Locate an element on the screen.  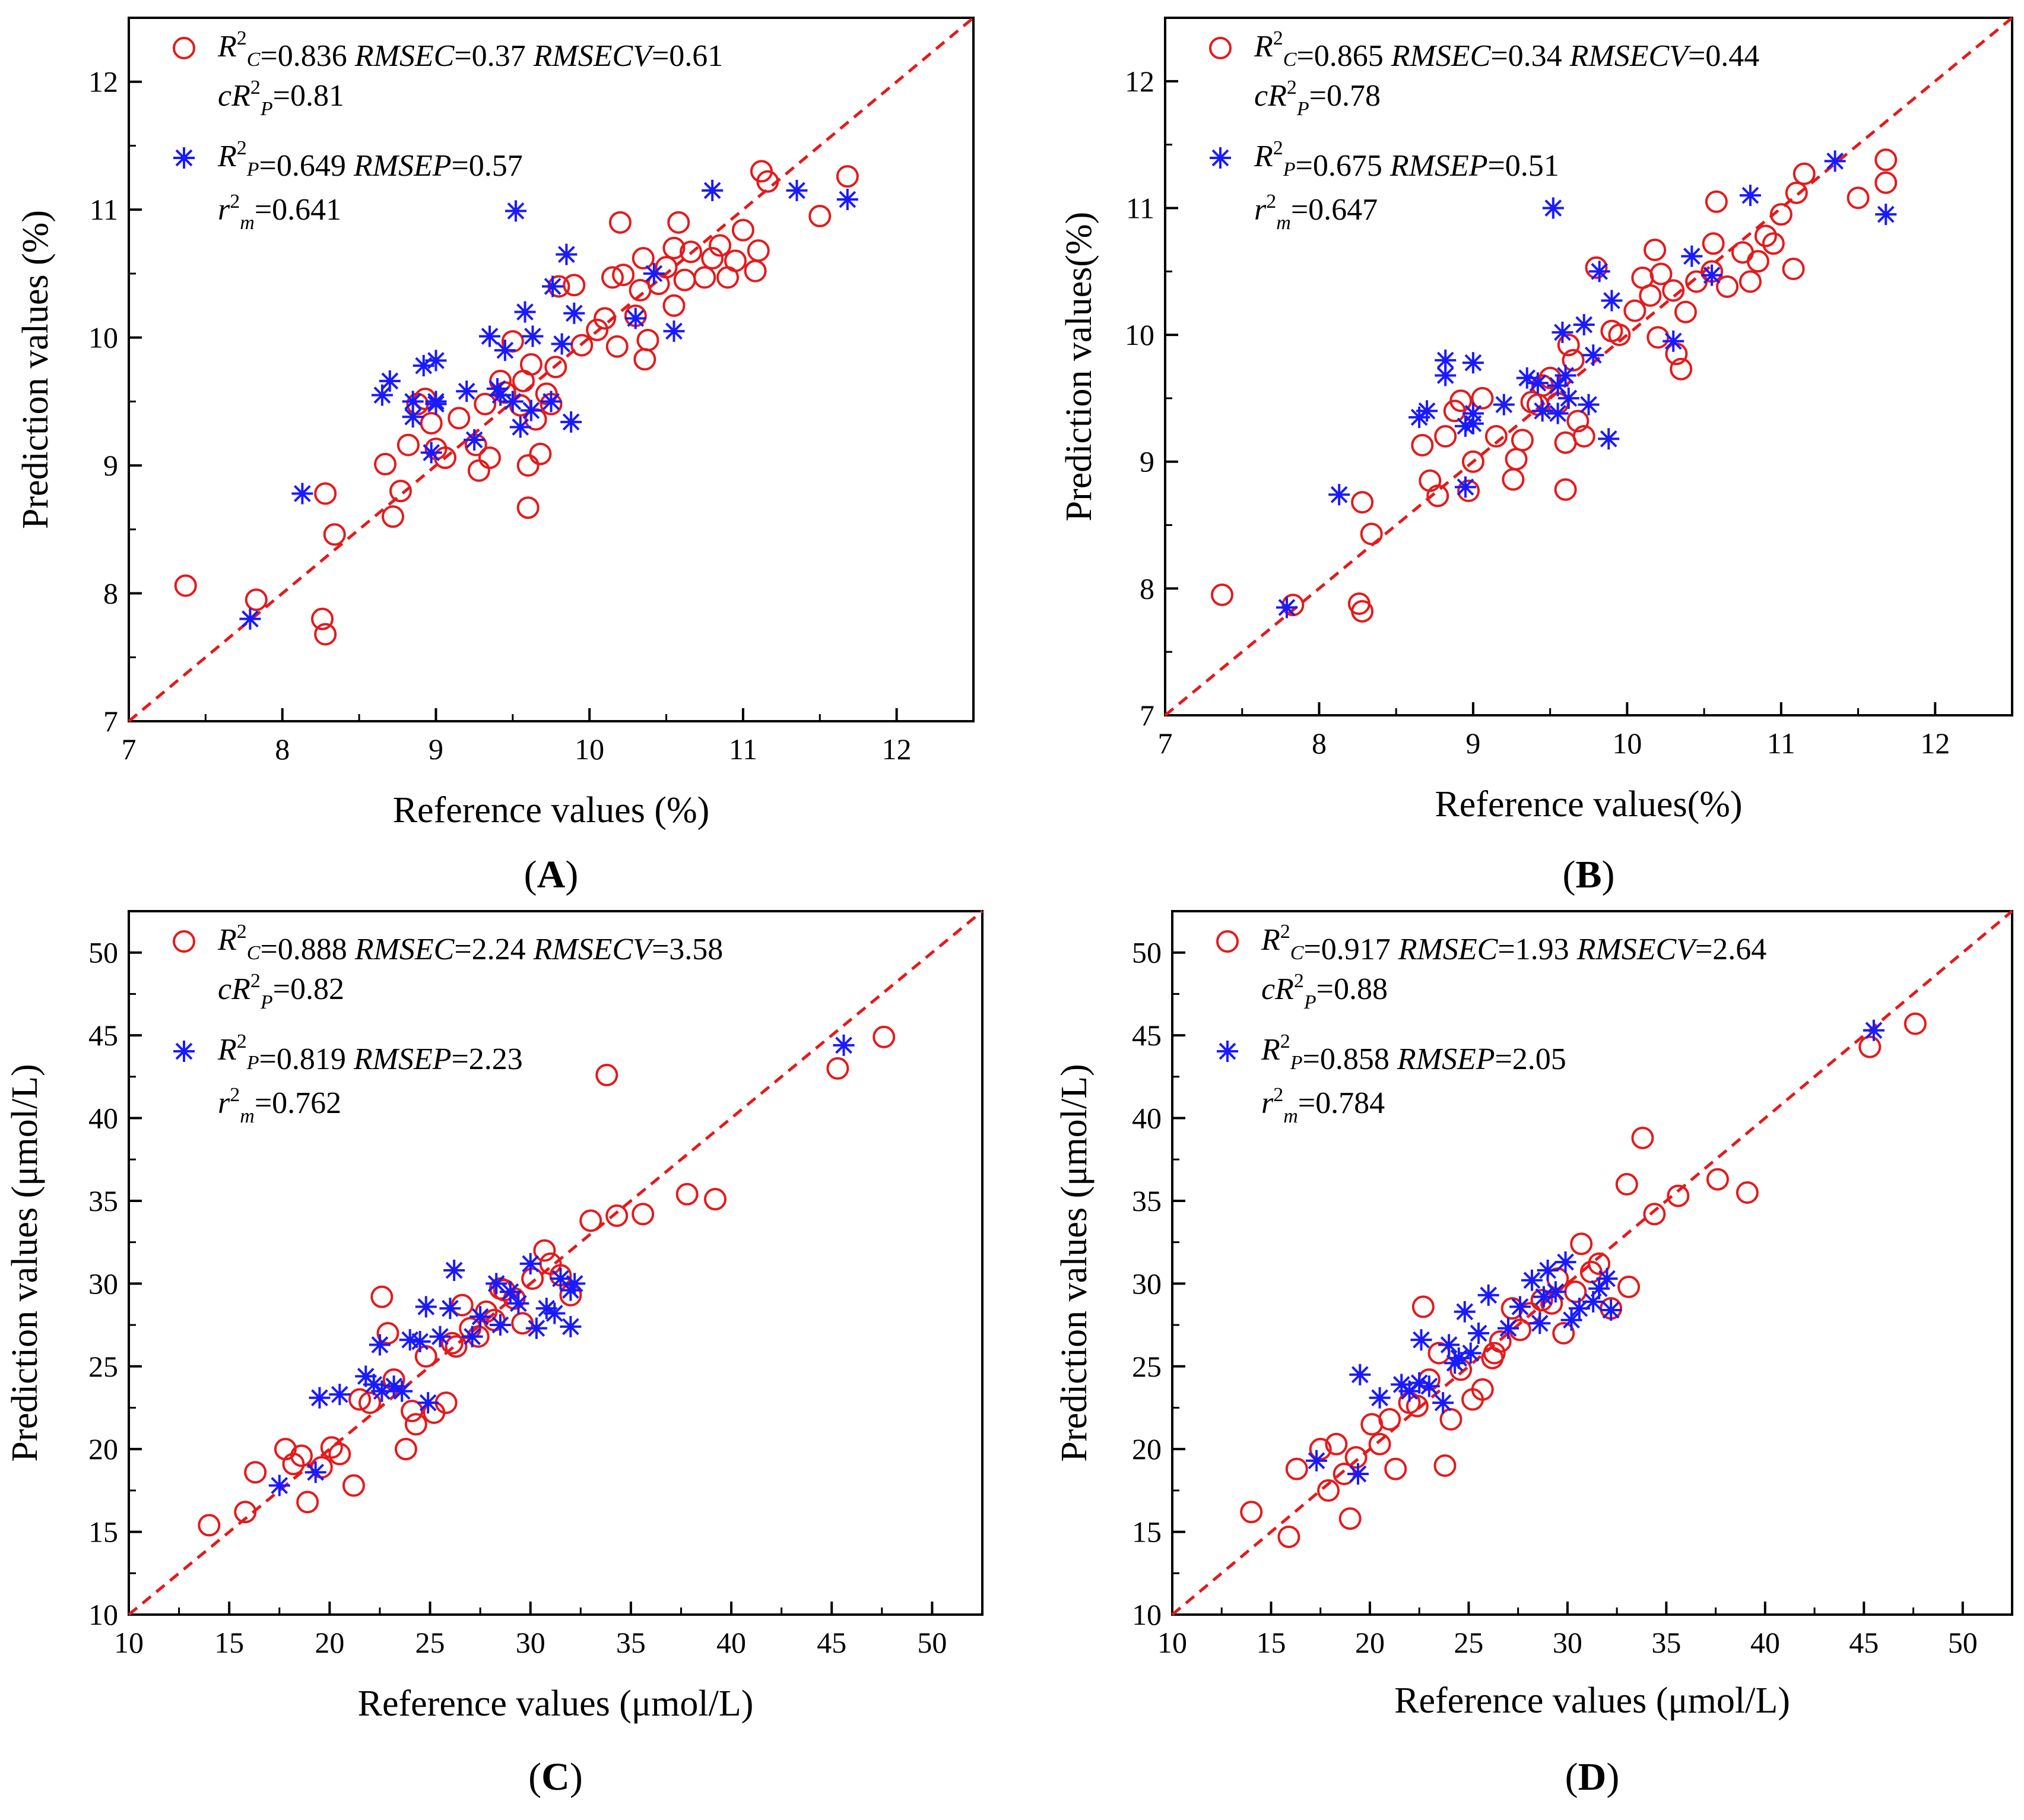
panel-a-legend-calibration-value: =0.61 is located at coordinates (687, 56).